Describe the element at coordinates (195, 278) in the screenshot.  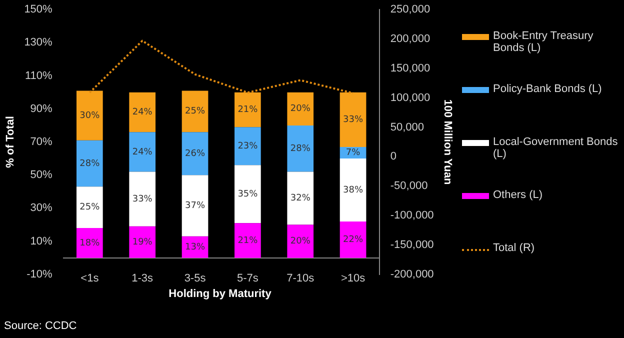
I see `x-tick-label: 3-5s` at that location.